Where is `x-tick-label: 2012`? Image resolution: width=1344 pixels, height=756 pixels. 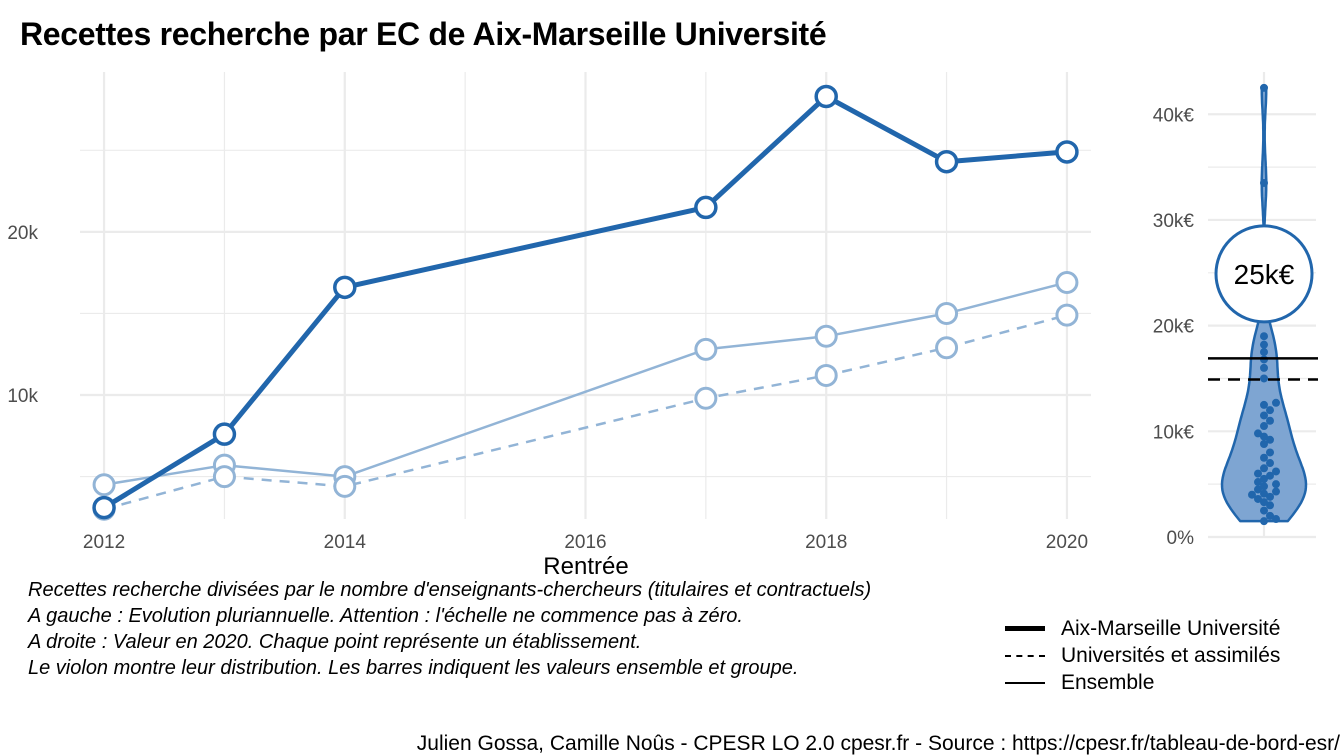
x-tick-label: 2012 is located at coordinates (104, 542).